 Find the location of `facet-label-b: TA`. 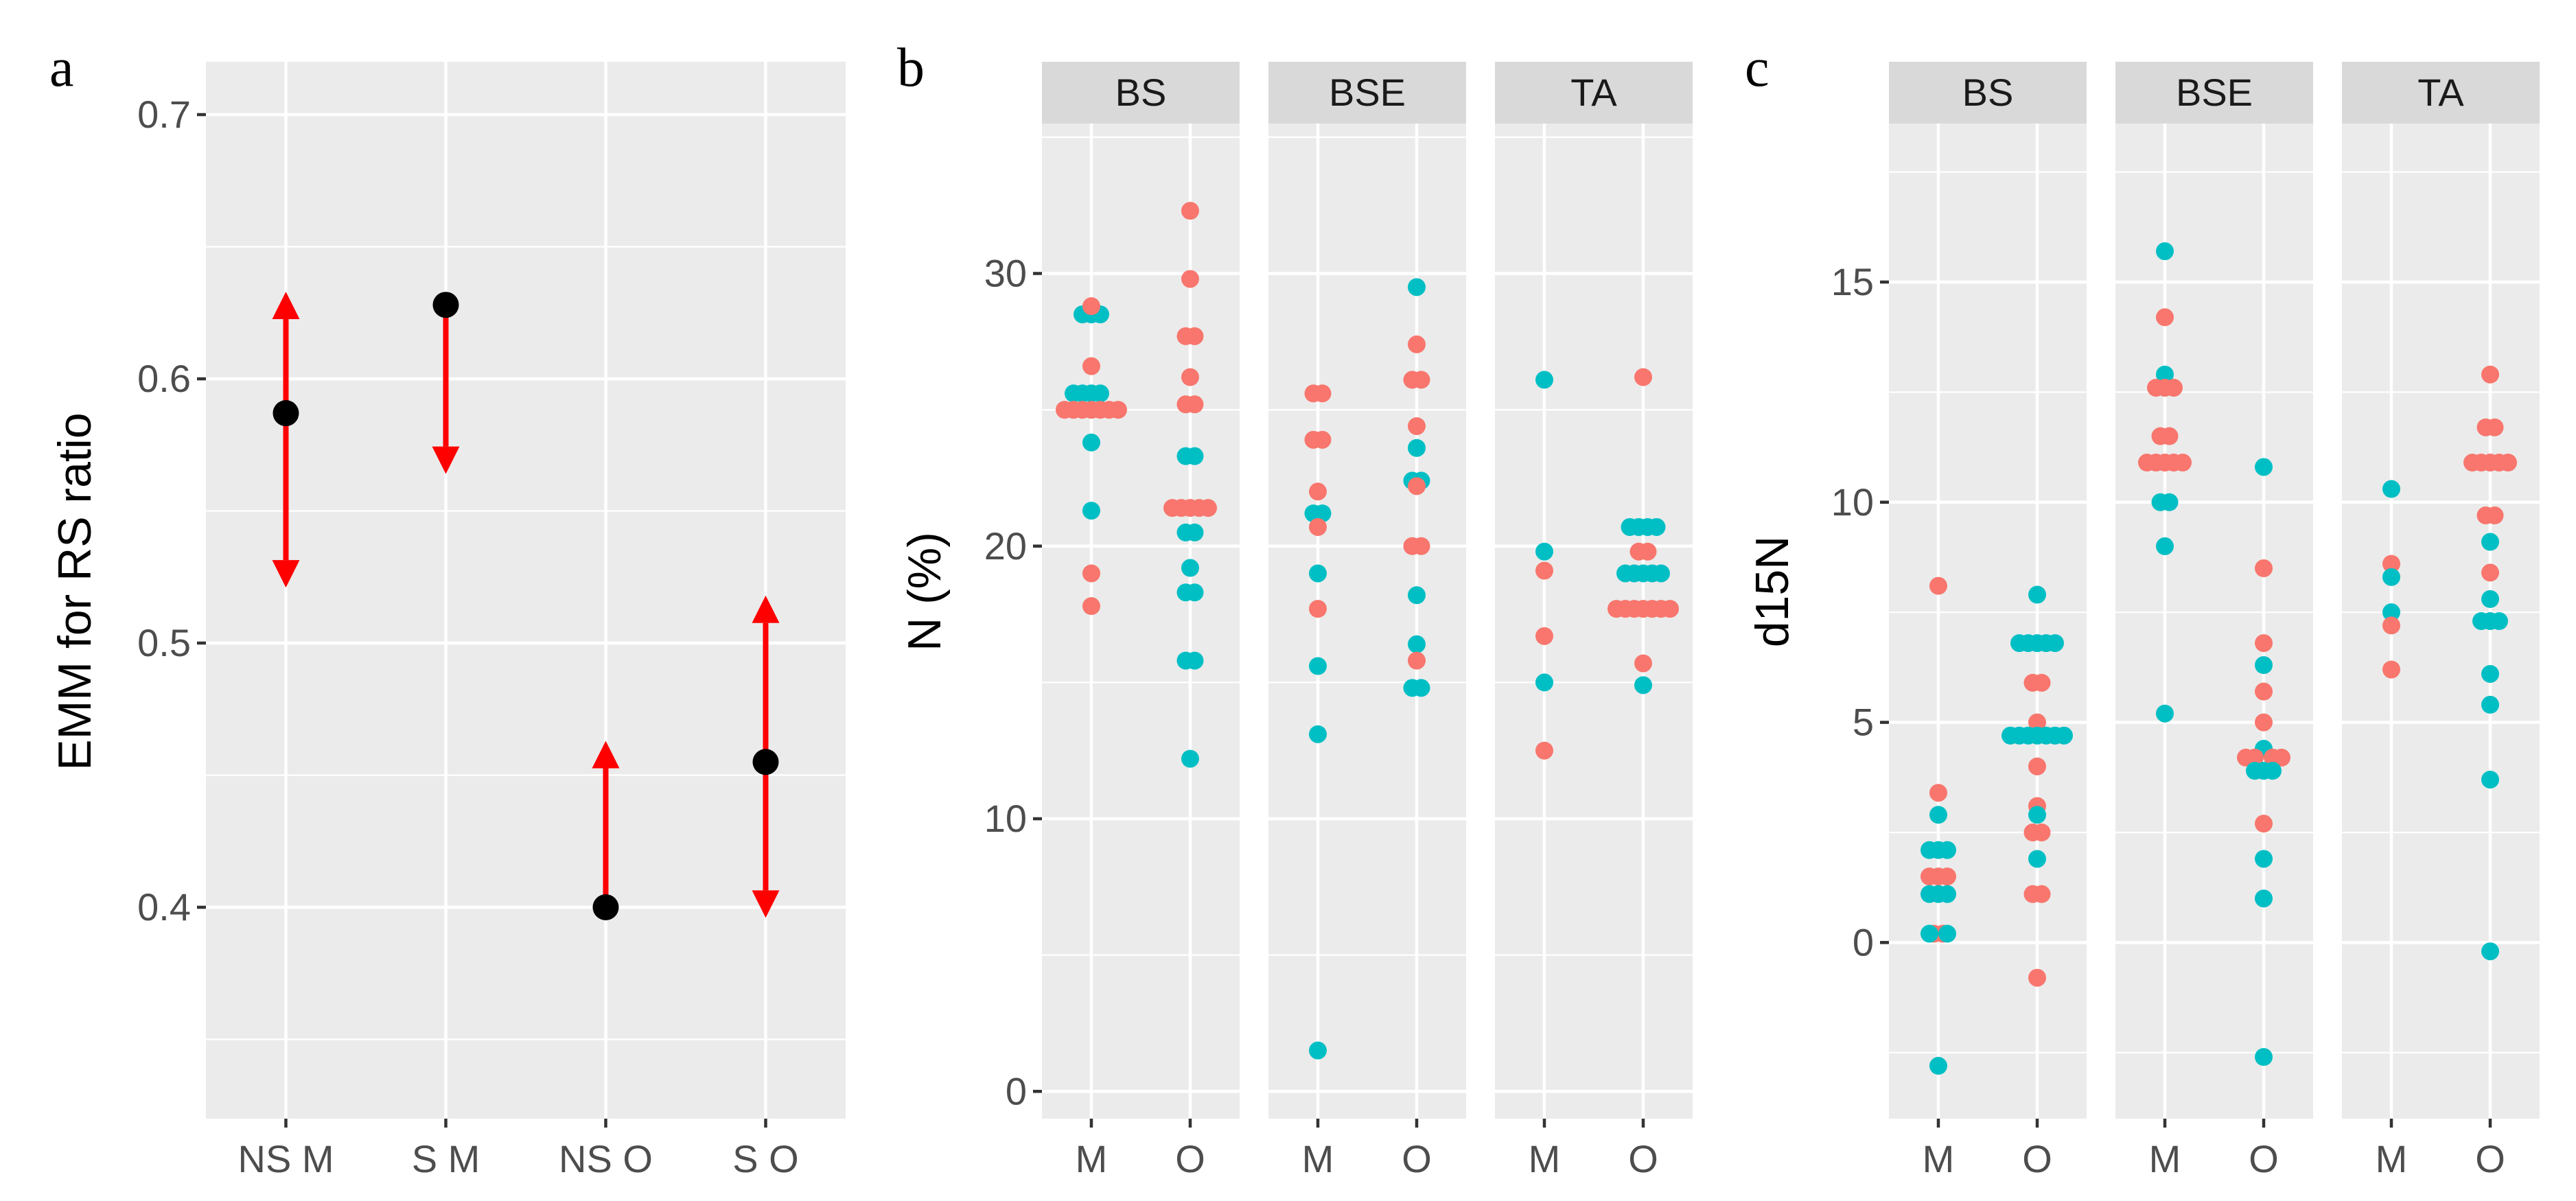

facet-label-b: TA is located at coordinates (1593, 92).